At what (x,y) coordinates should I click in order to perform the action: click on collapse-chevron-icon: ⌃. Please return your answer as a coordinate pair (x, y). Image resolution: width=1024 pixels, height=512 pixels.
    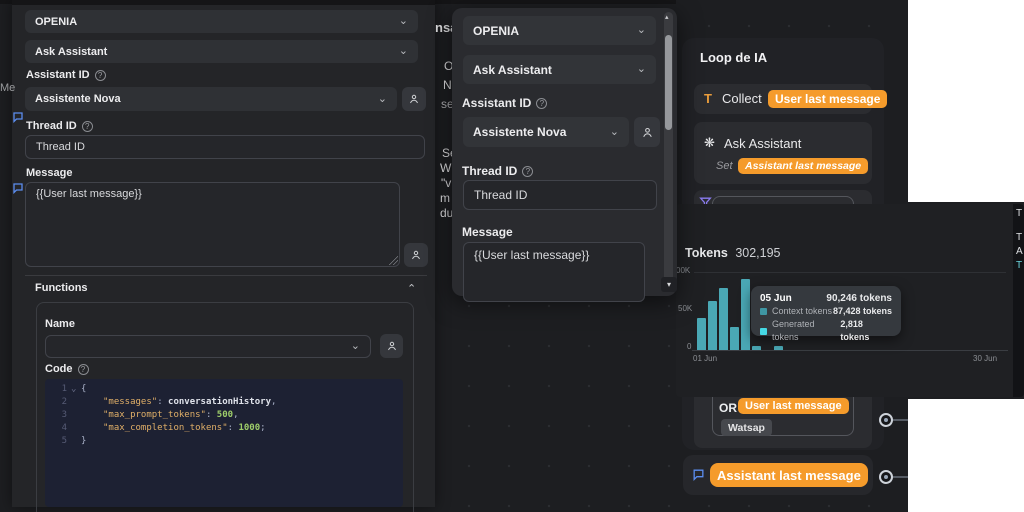
    Looking at the image, I should click on (412, 289).